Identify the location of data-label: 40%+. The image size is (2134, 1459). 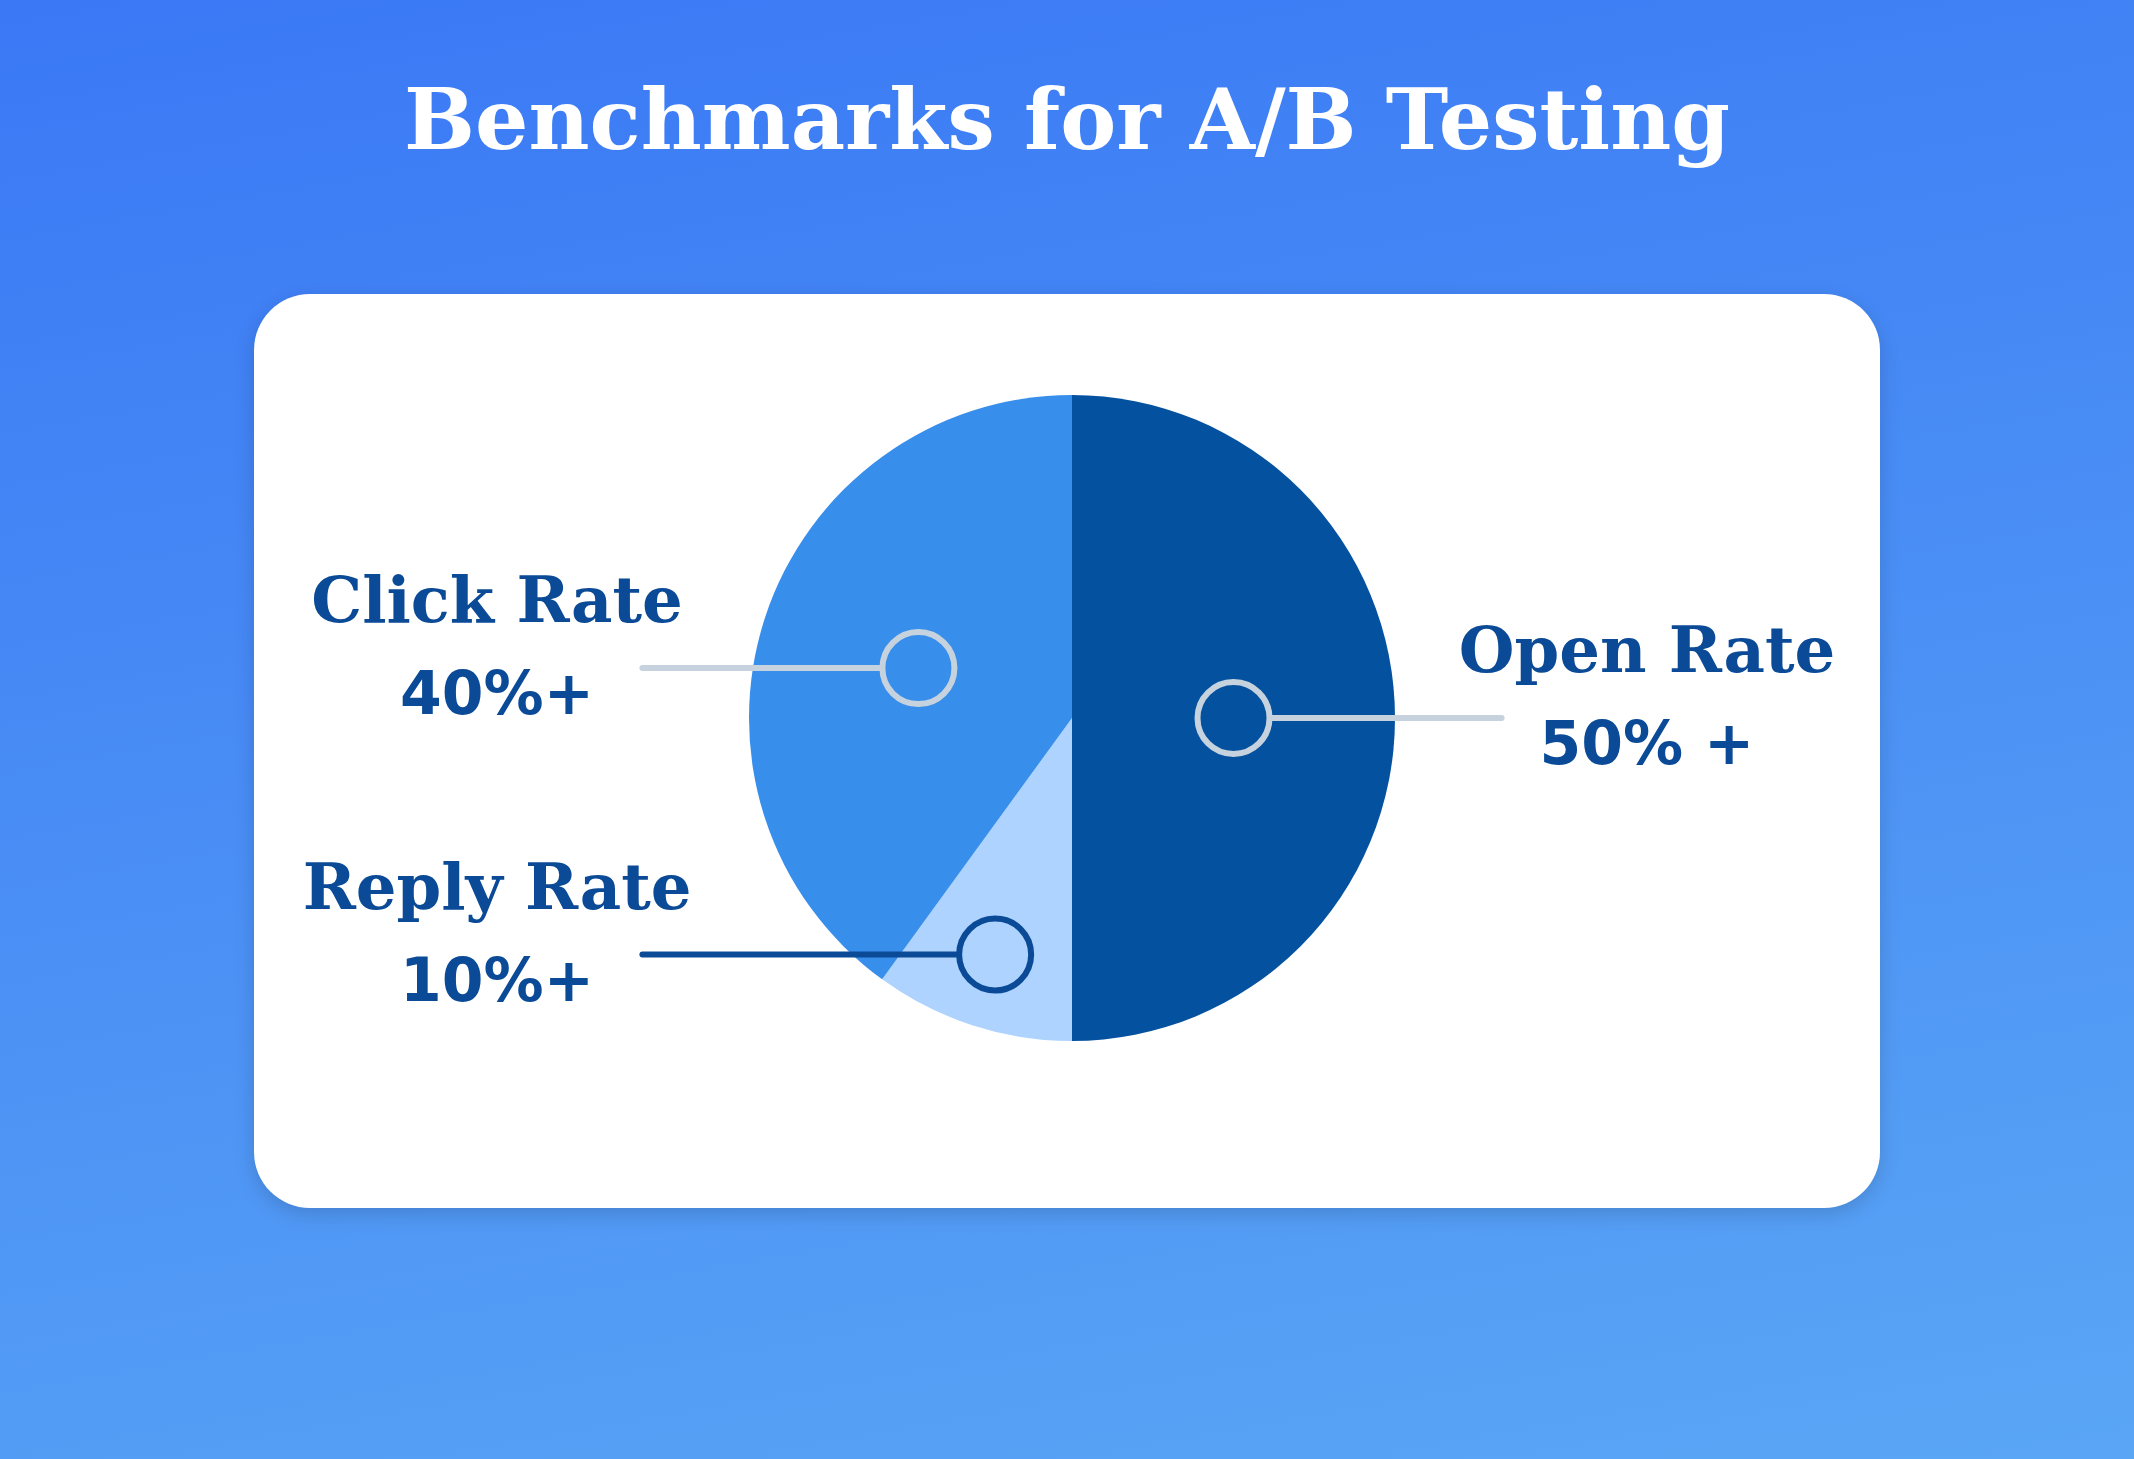
(497, 693).